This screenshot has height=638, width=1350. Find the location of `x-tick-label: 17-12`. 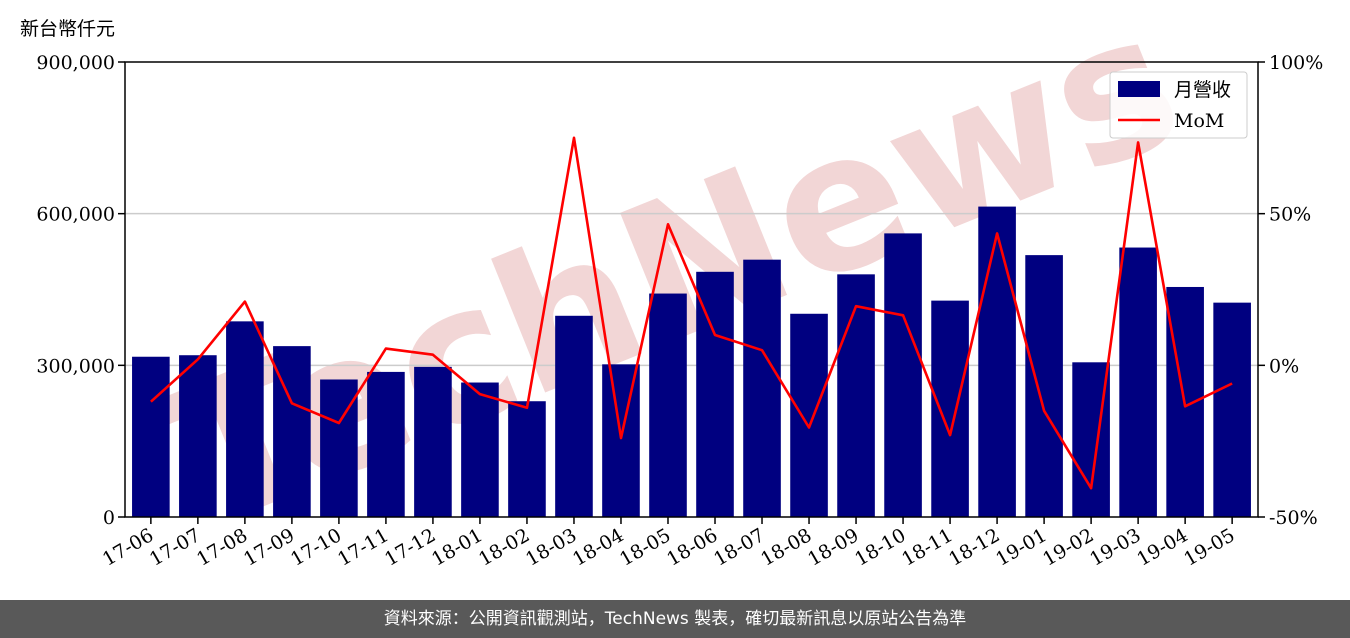

x-tick-label: 17-12 is located at coordinates (410, 547).